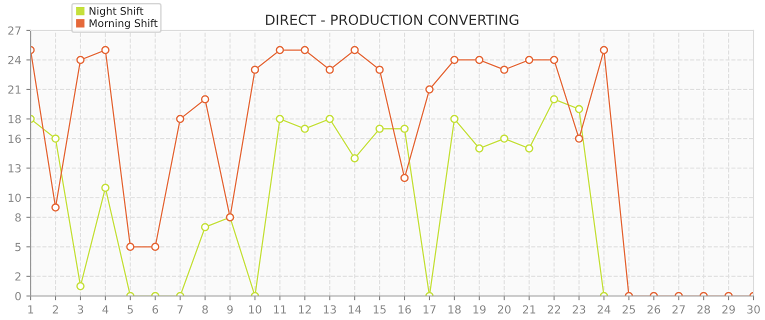 The image size is (765, 320). What do you see at coordinates (330, 309) in the screenshot?
I see `x-tick-label: 13` at bounding box center [330, 309].